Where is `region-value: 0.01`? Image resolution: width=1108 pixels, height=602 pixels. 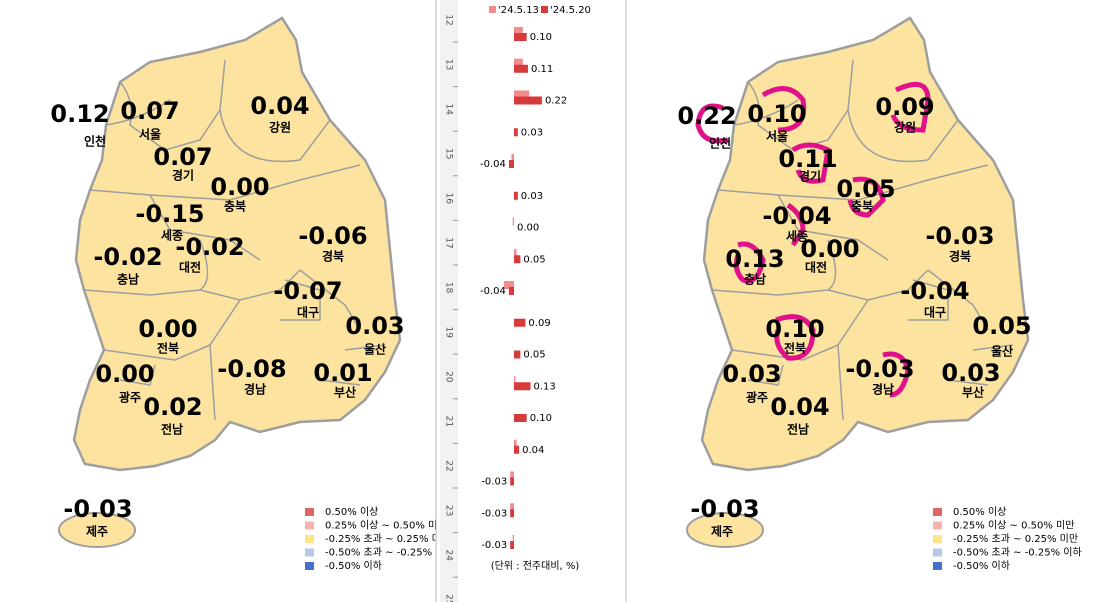 region-value: 0.01 is located at coordinates (342, 373).